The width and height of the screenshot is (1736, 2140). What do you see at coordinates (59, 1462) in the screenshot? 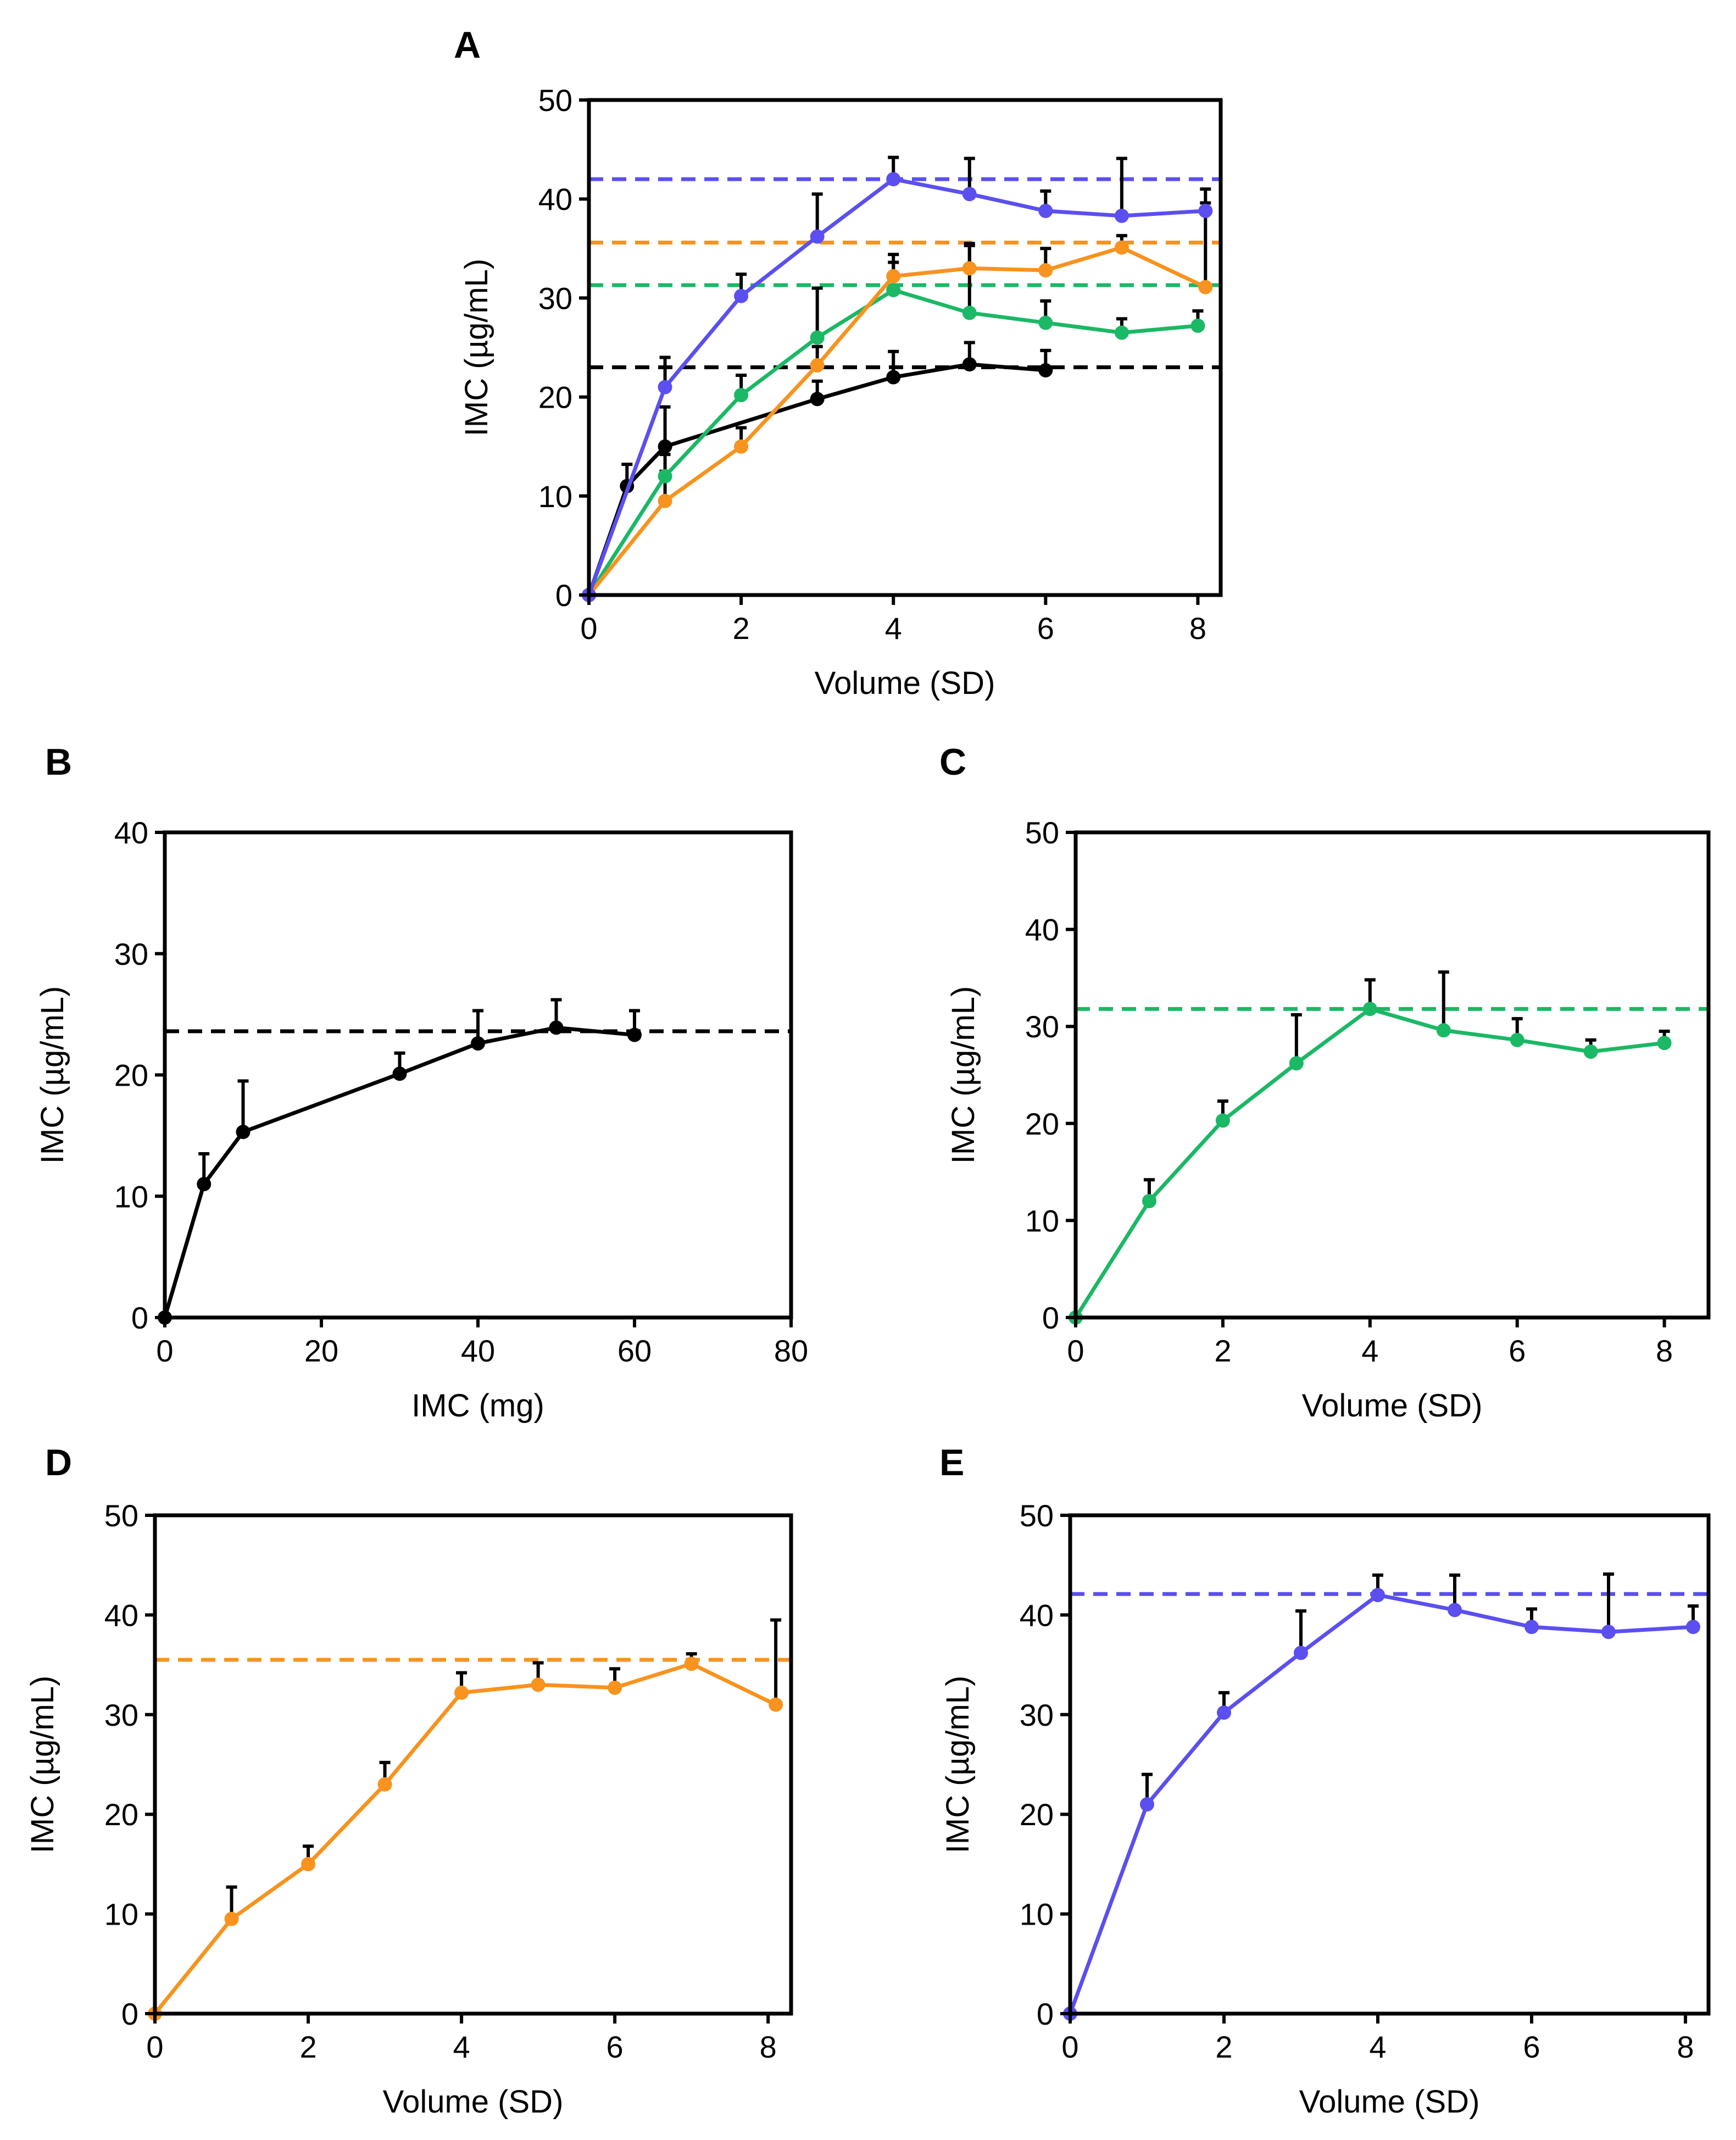
I see `panel-letter: D` at bounding box center [59, 1462].